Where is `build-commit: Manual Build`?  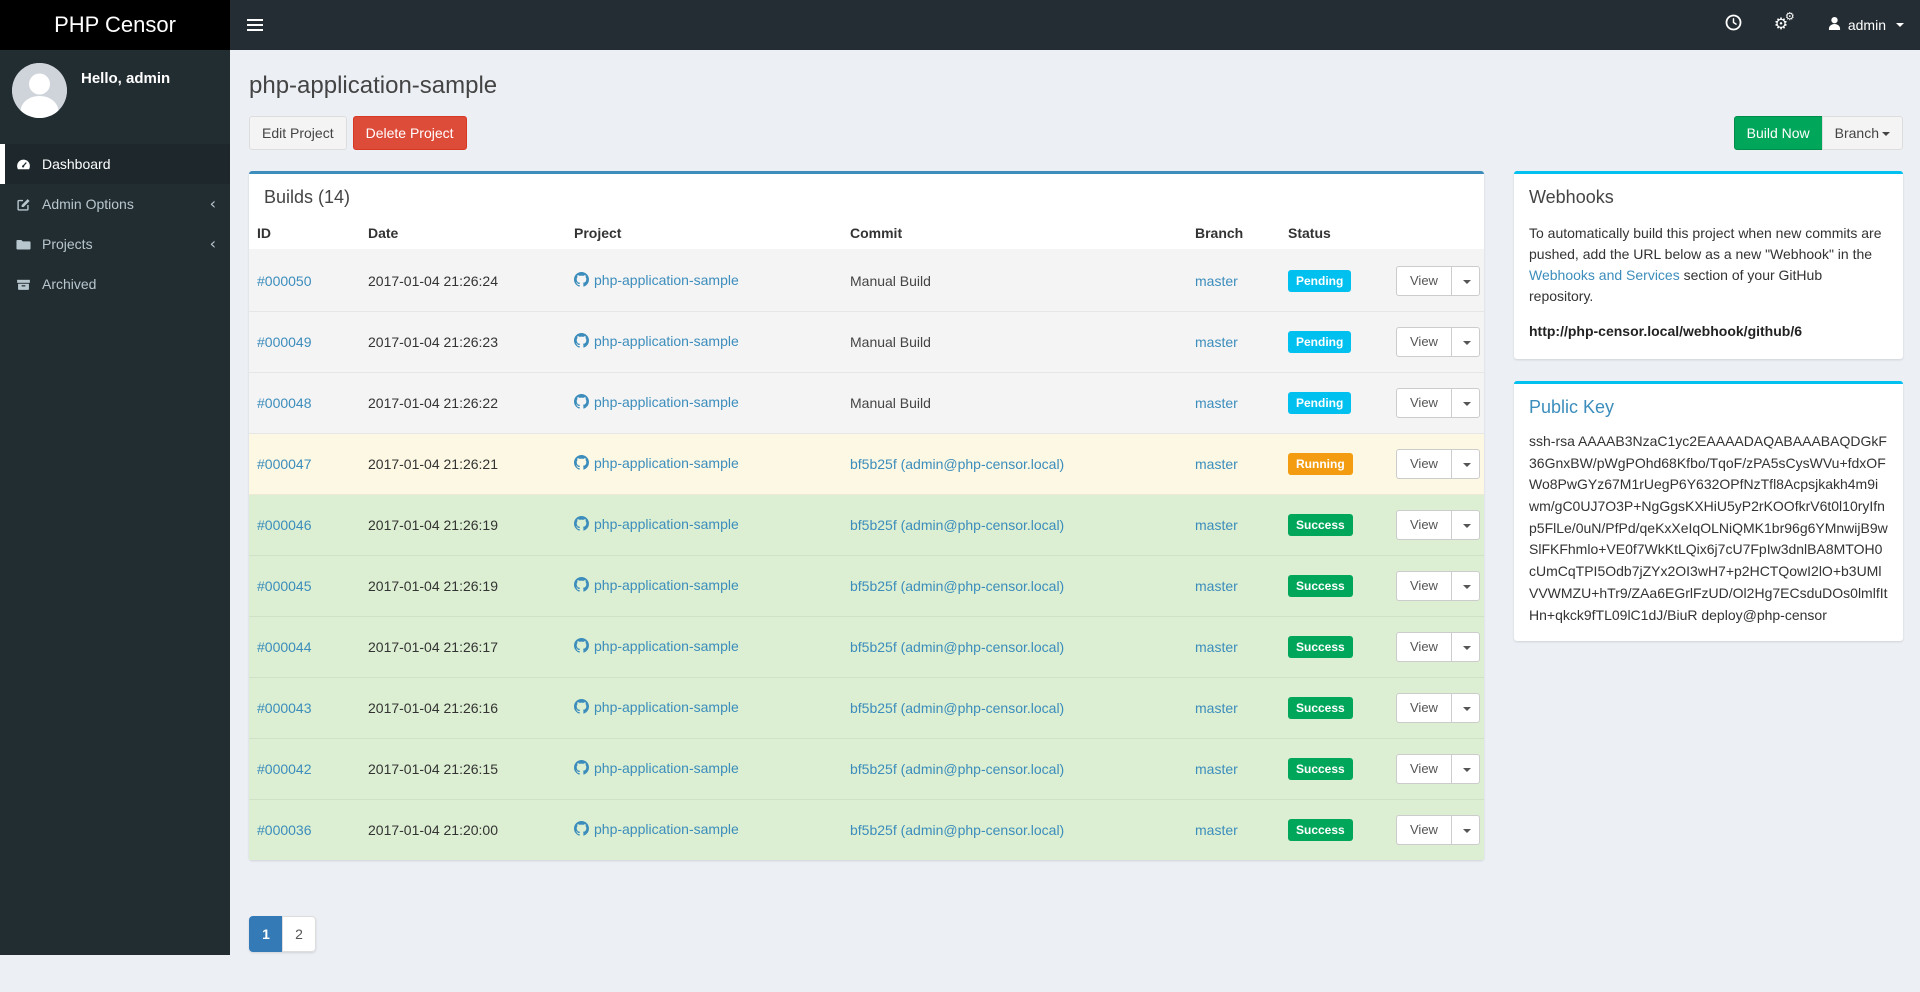
build-commit: Manual Build is located at coordinates (890, 403).